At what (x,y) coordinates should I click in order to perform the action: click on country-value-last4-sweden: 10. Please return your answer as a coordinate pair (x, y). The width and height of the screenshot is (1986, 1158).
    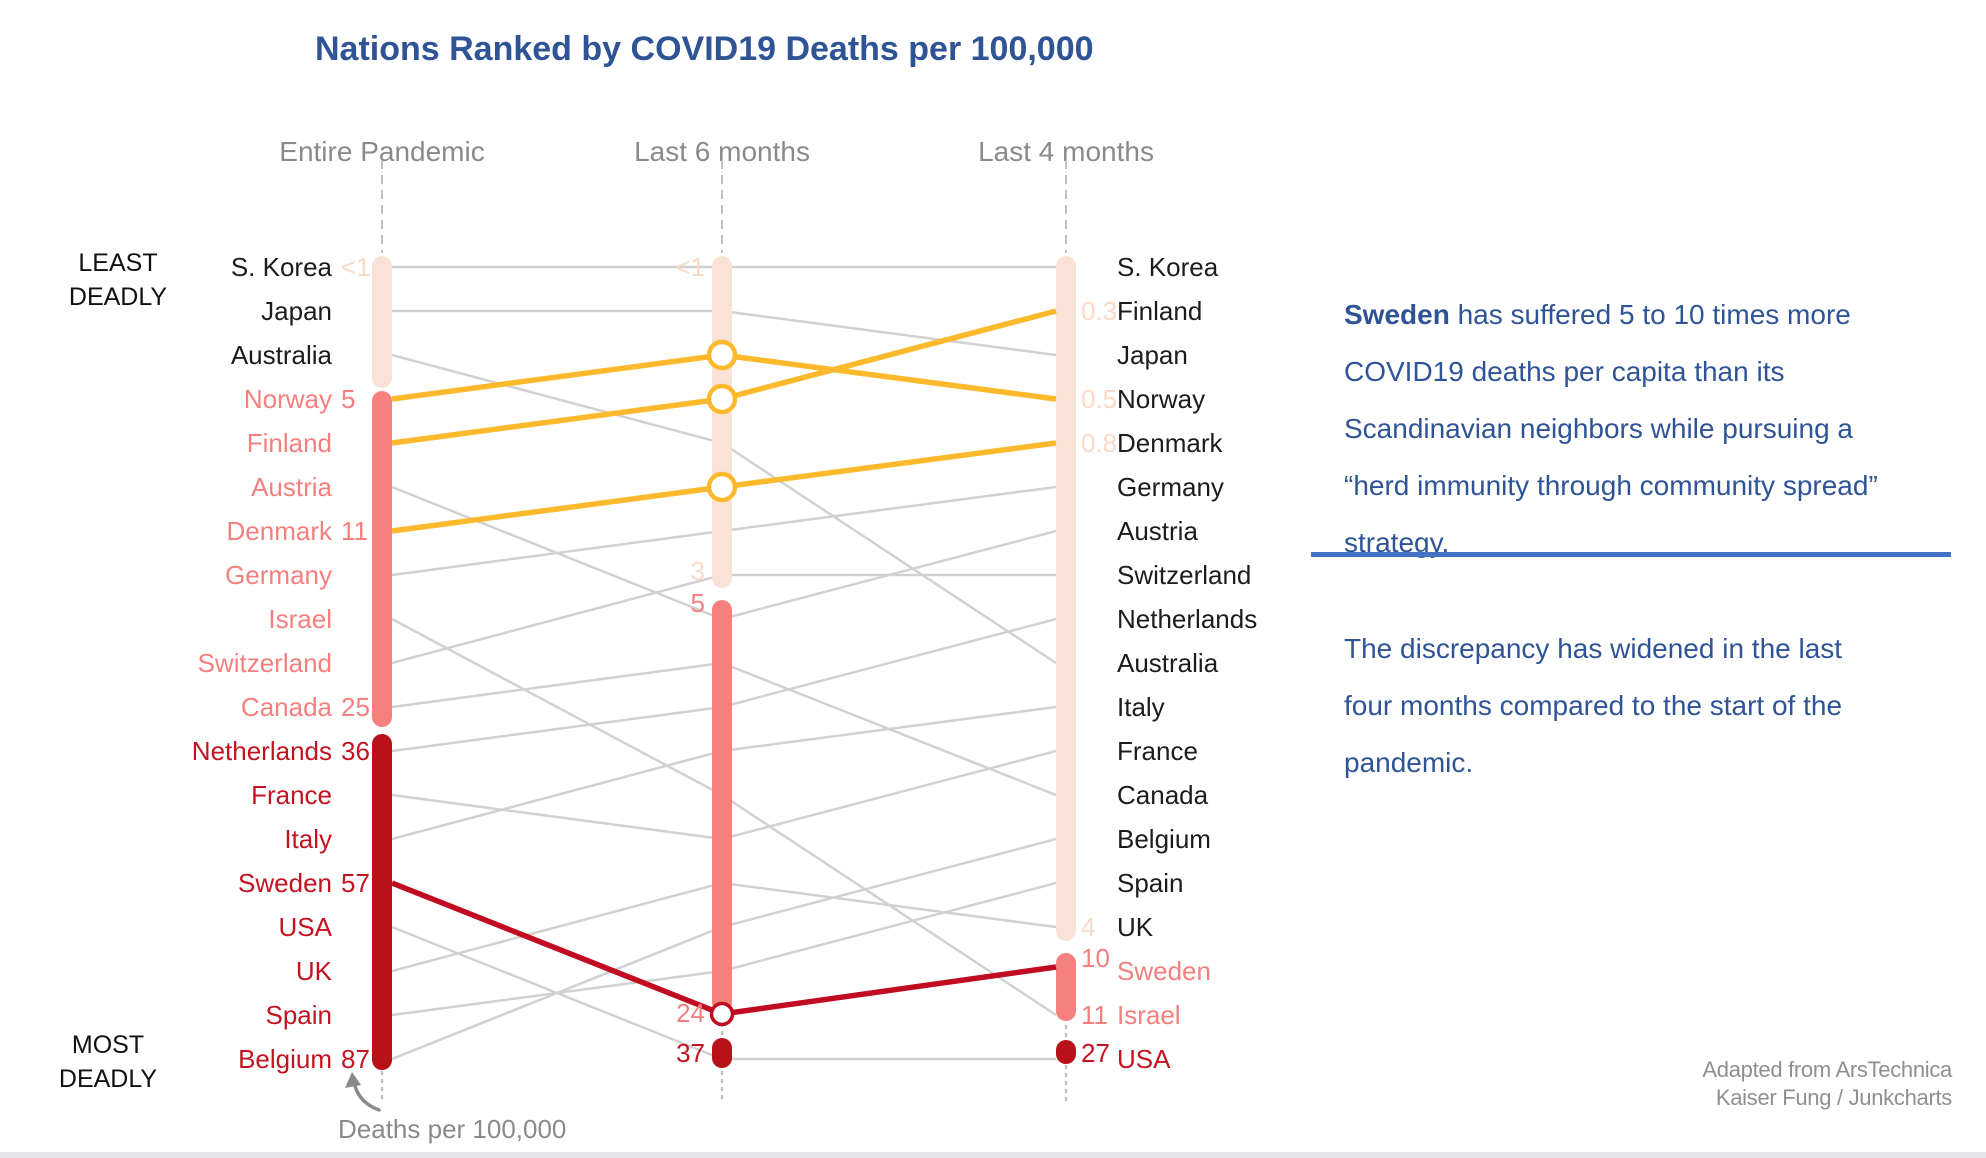
    Looking at the image, I should click on (1095, 958).